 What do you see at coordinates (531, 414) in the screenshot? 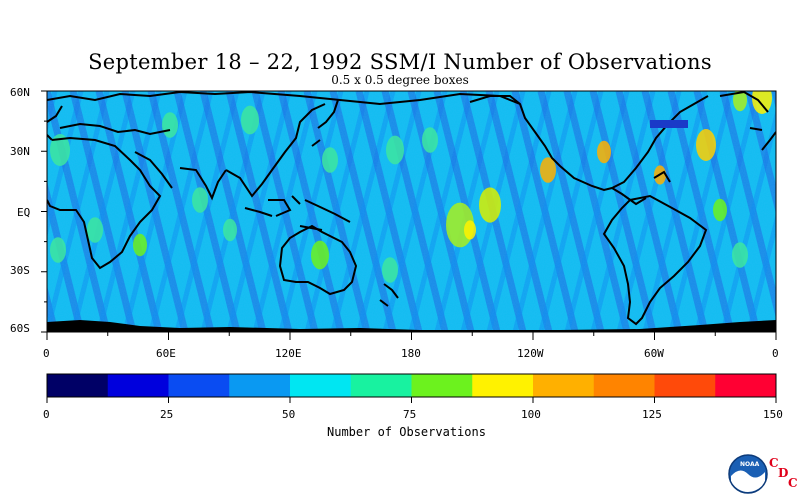
I see `colorbar-tick-100: 100` at bounding box center [531, 414].